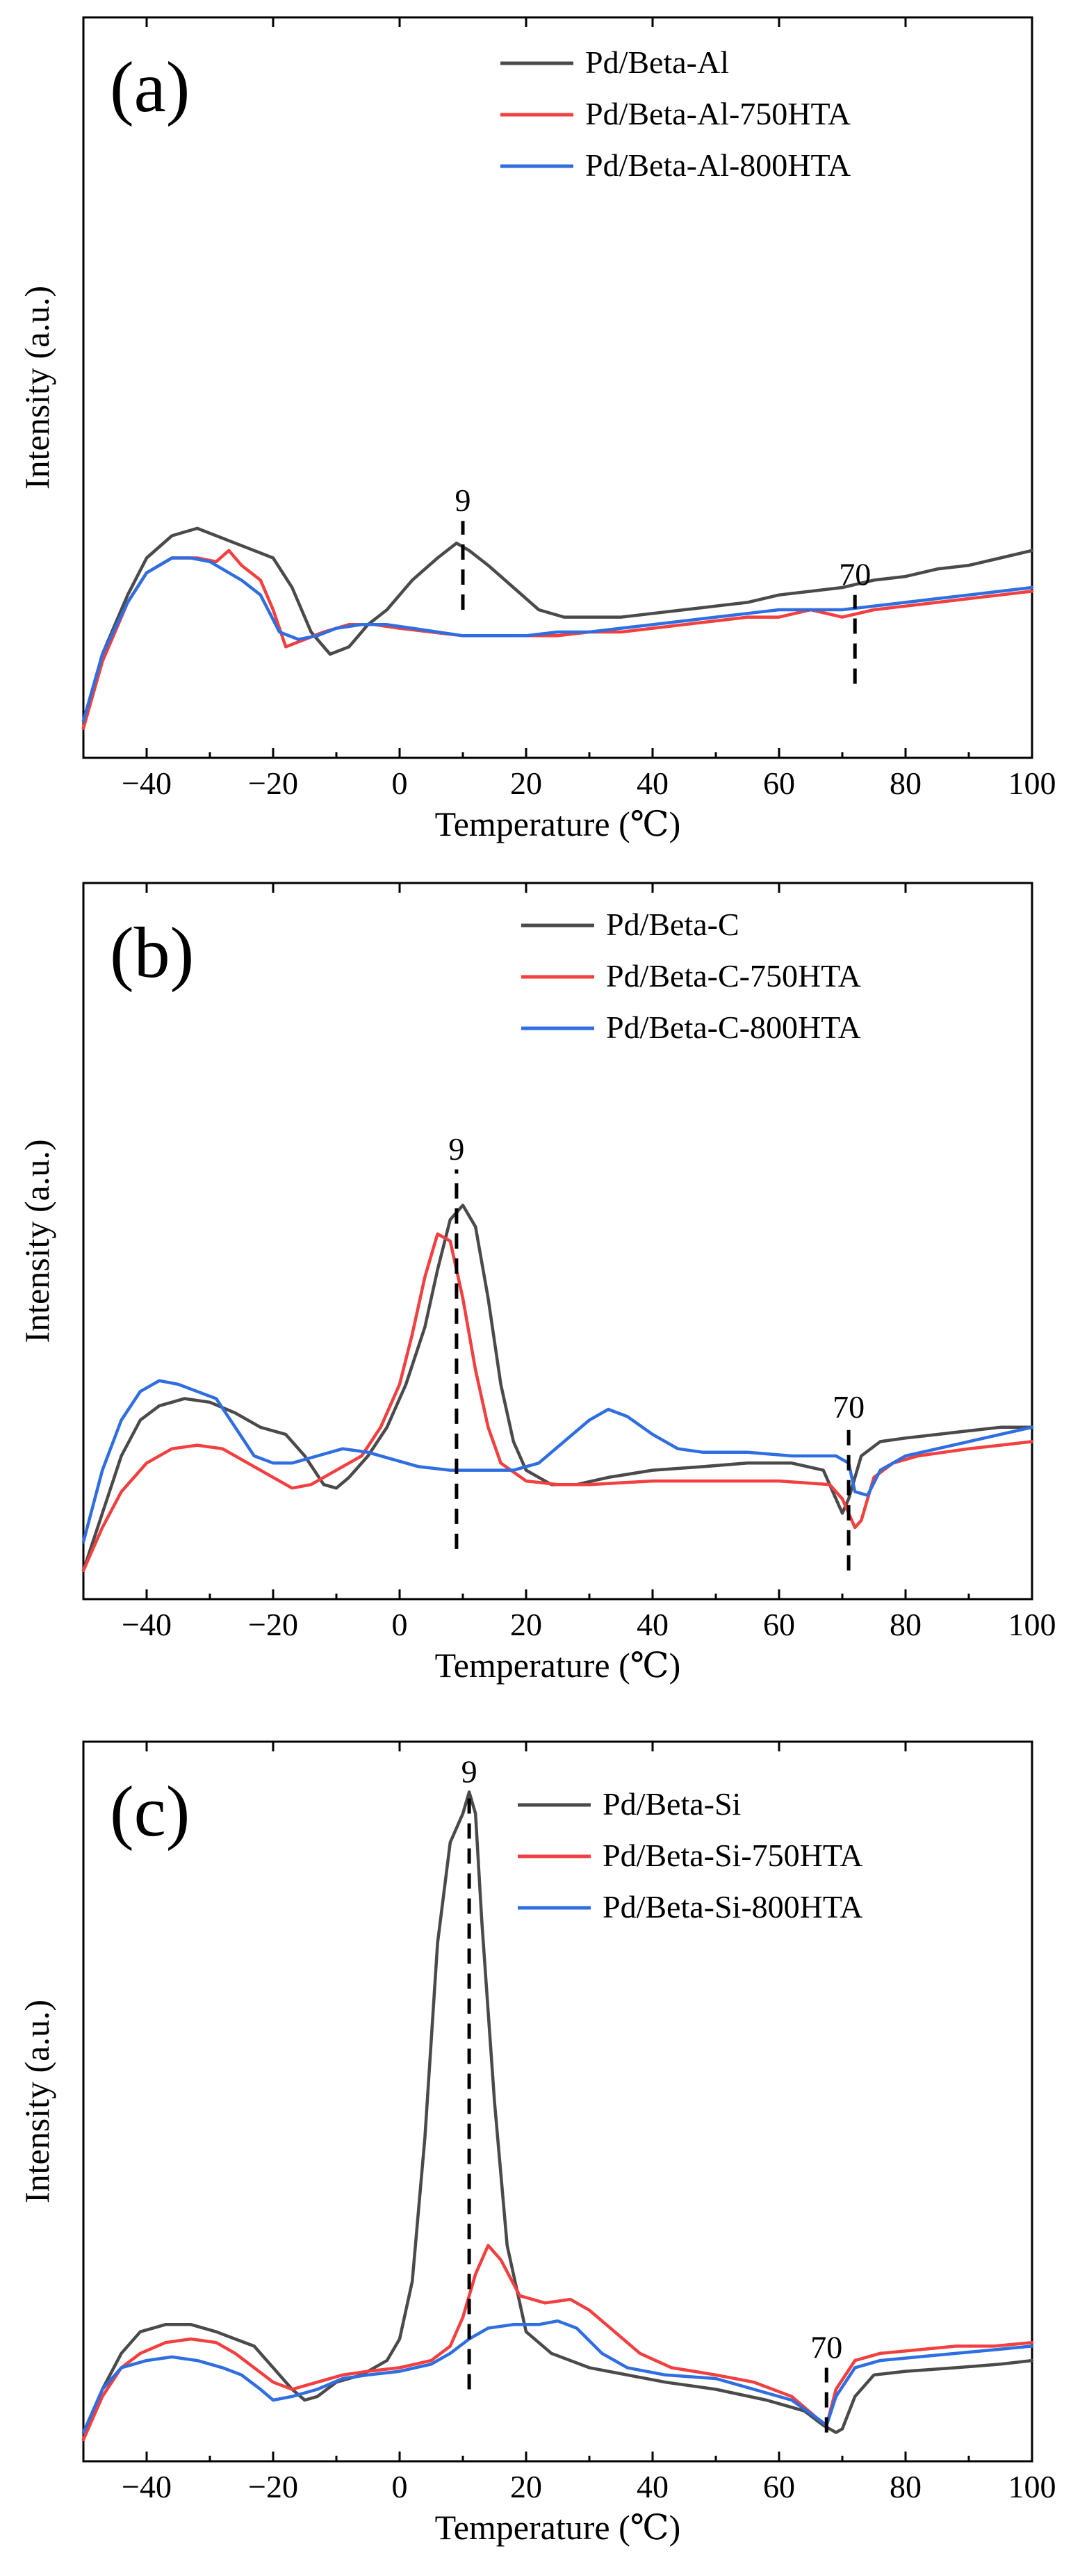 This screenshot has width=1080, height=2576. What do you see at coordinates (672, 1804) in the screenshot?
I see `legend-label-c-0: Pd/Beta-Si` at bounding box center [672, 1804].